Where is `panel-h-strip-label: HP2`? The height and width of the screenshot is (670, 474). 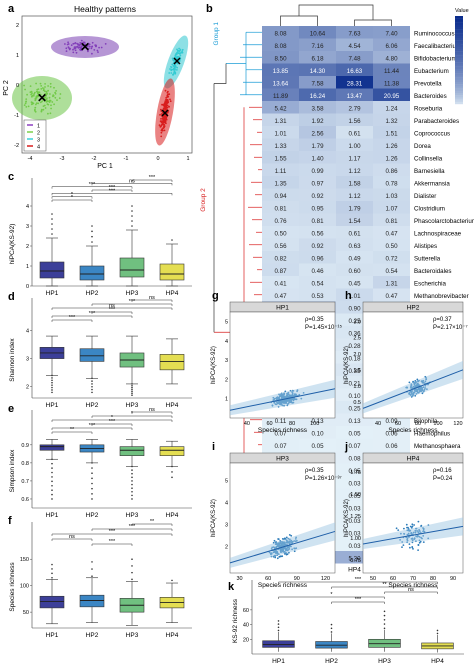
panel-h-strip-label: HP2 is located at coordinates (413, 308).